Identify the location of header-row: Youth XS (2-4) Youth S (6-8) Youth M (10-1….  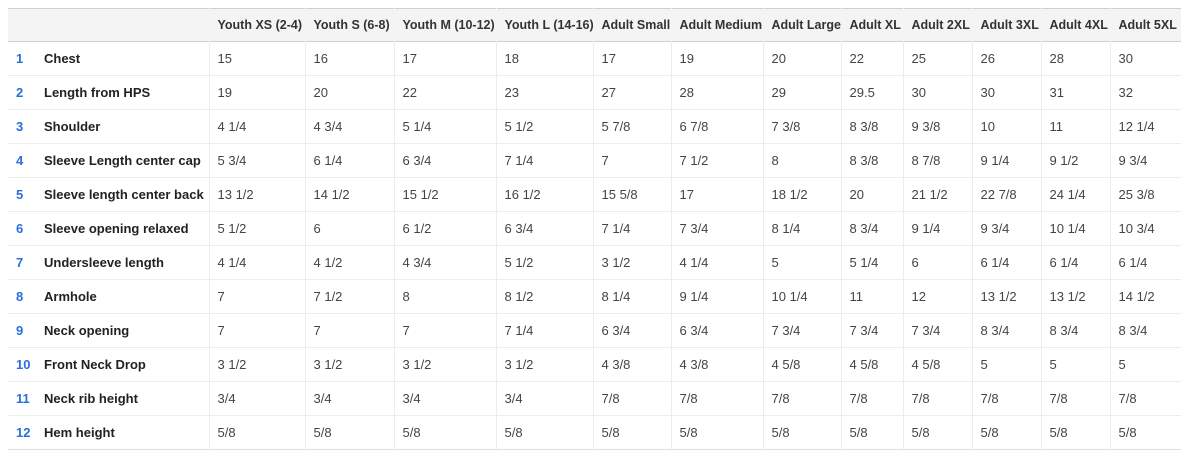
(594, 25).